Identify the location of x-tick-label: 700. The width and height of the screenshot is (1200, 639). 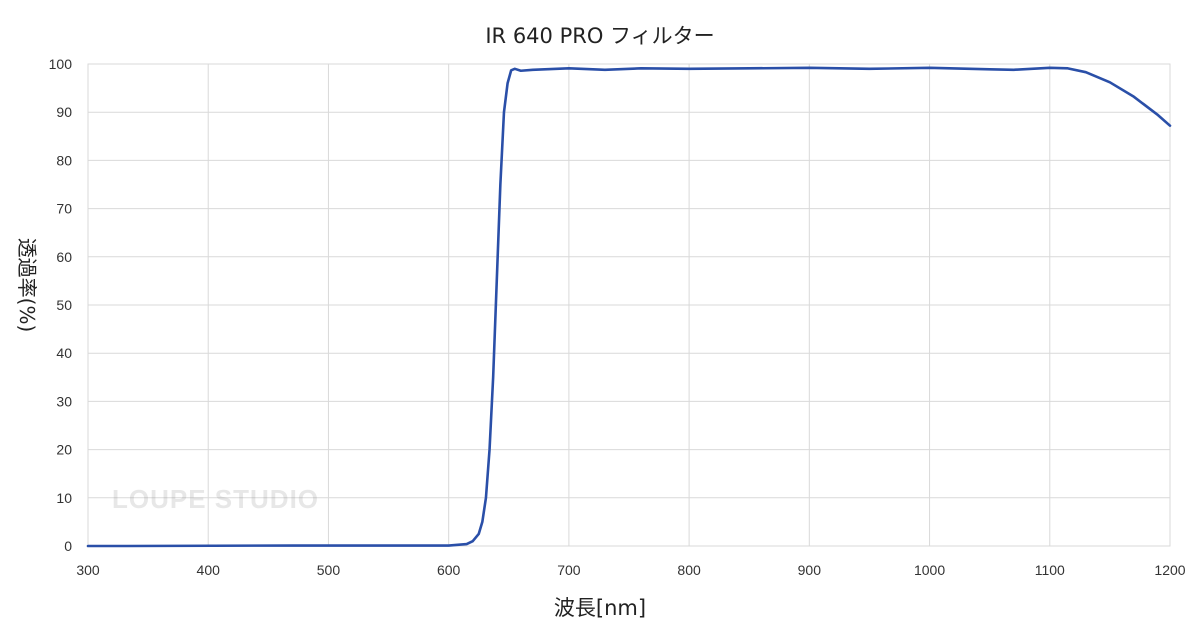
(569, 570).